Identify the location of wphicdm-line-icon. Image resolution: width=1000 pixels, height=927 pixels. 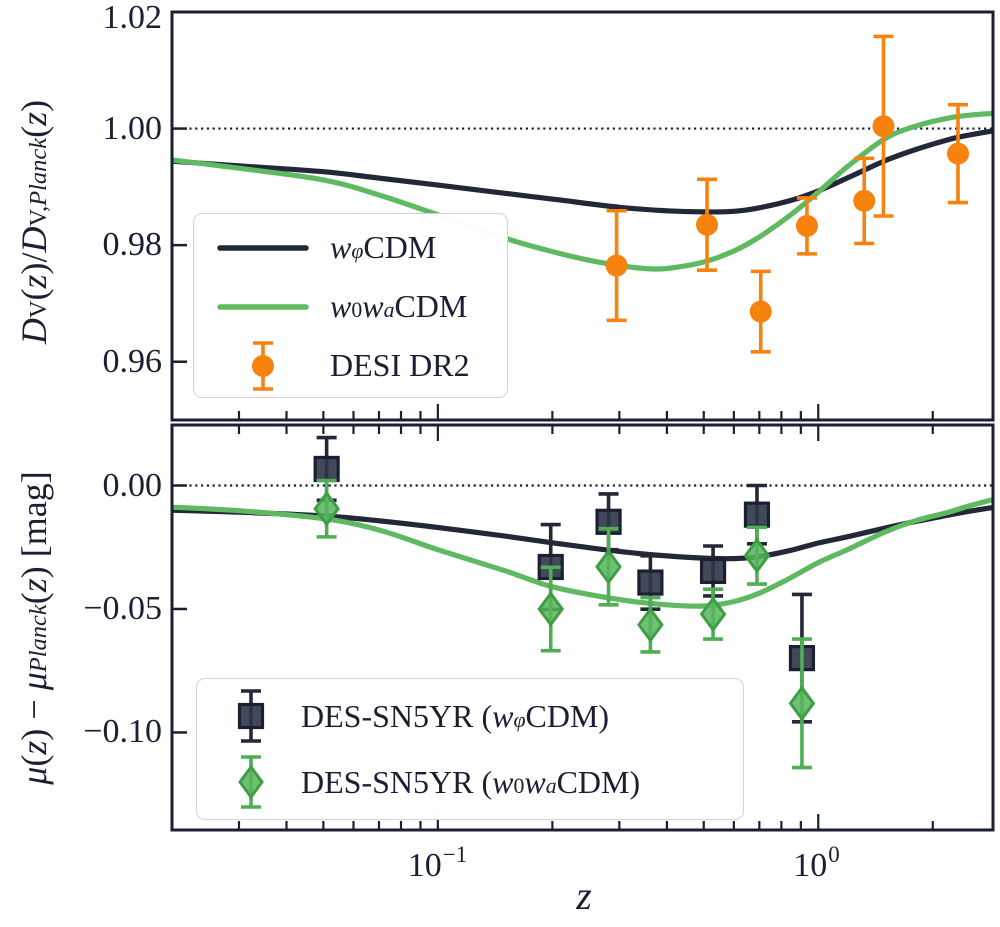
(263, 247).